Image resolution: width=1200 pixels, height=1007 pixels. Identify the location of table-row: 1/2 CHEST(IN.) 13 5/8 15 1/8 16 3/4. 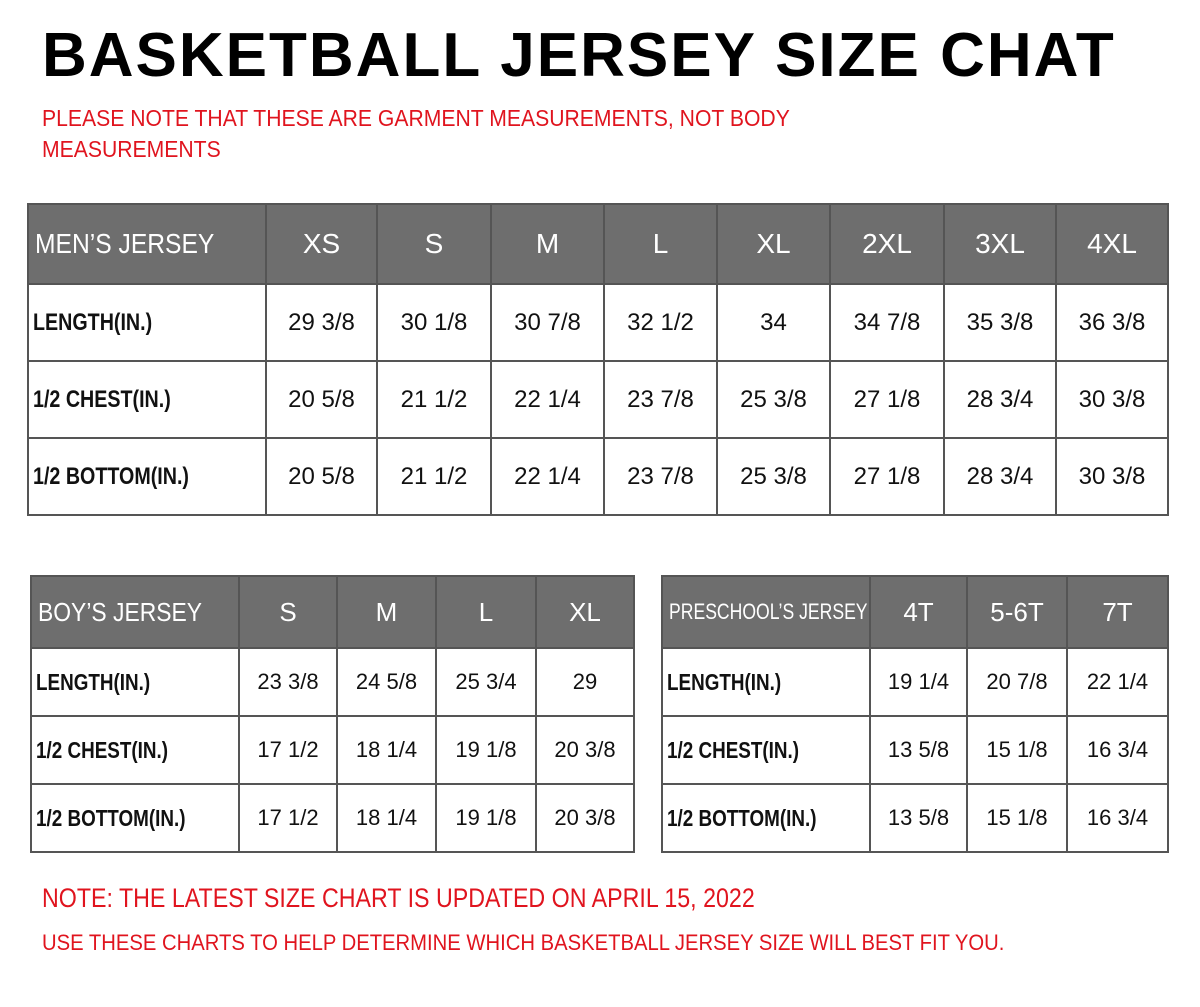
(915, 750).